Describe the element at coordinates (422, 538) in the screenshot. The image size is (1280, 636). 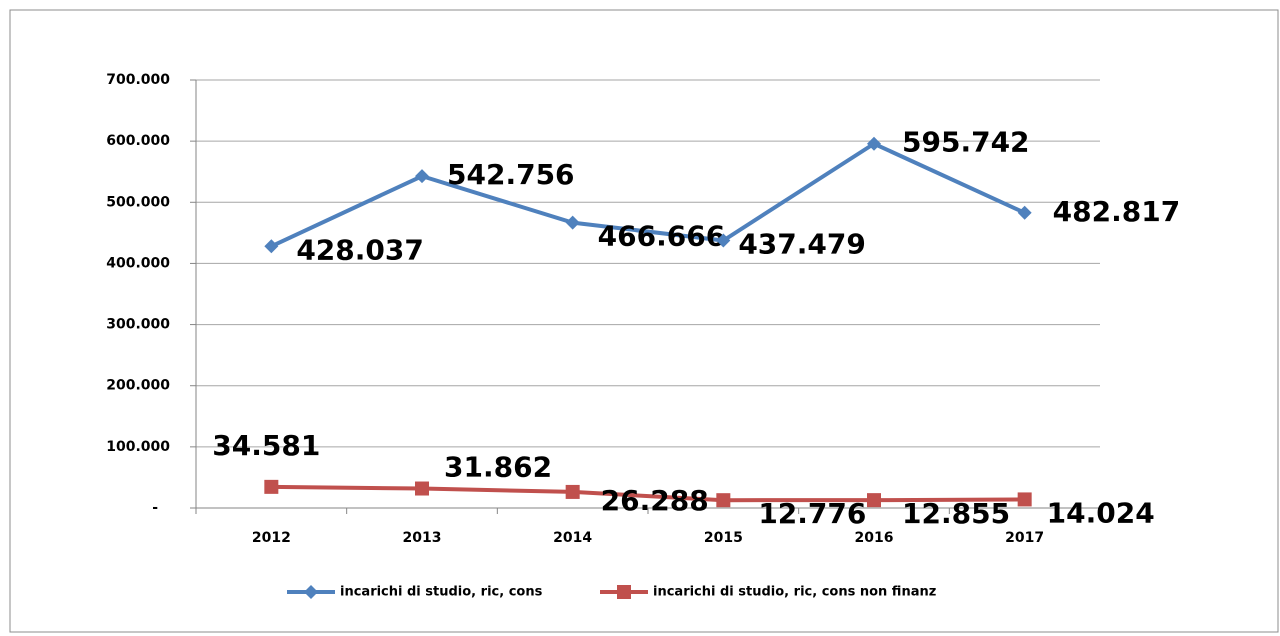
I see `x-tick-label: 2013` at that location.